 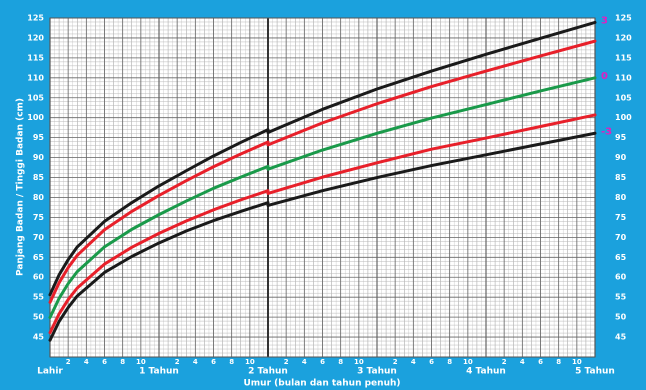 I want to click on curve-label: 0, so click(x=604, y=76).